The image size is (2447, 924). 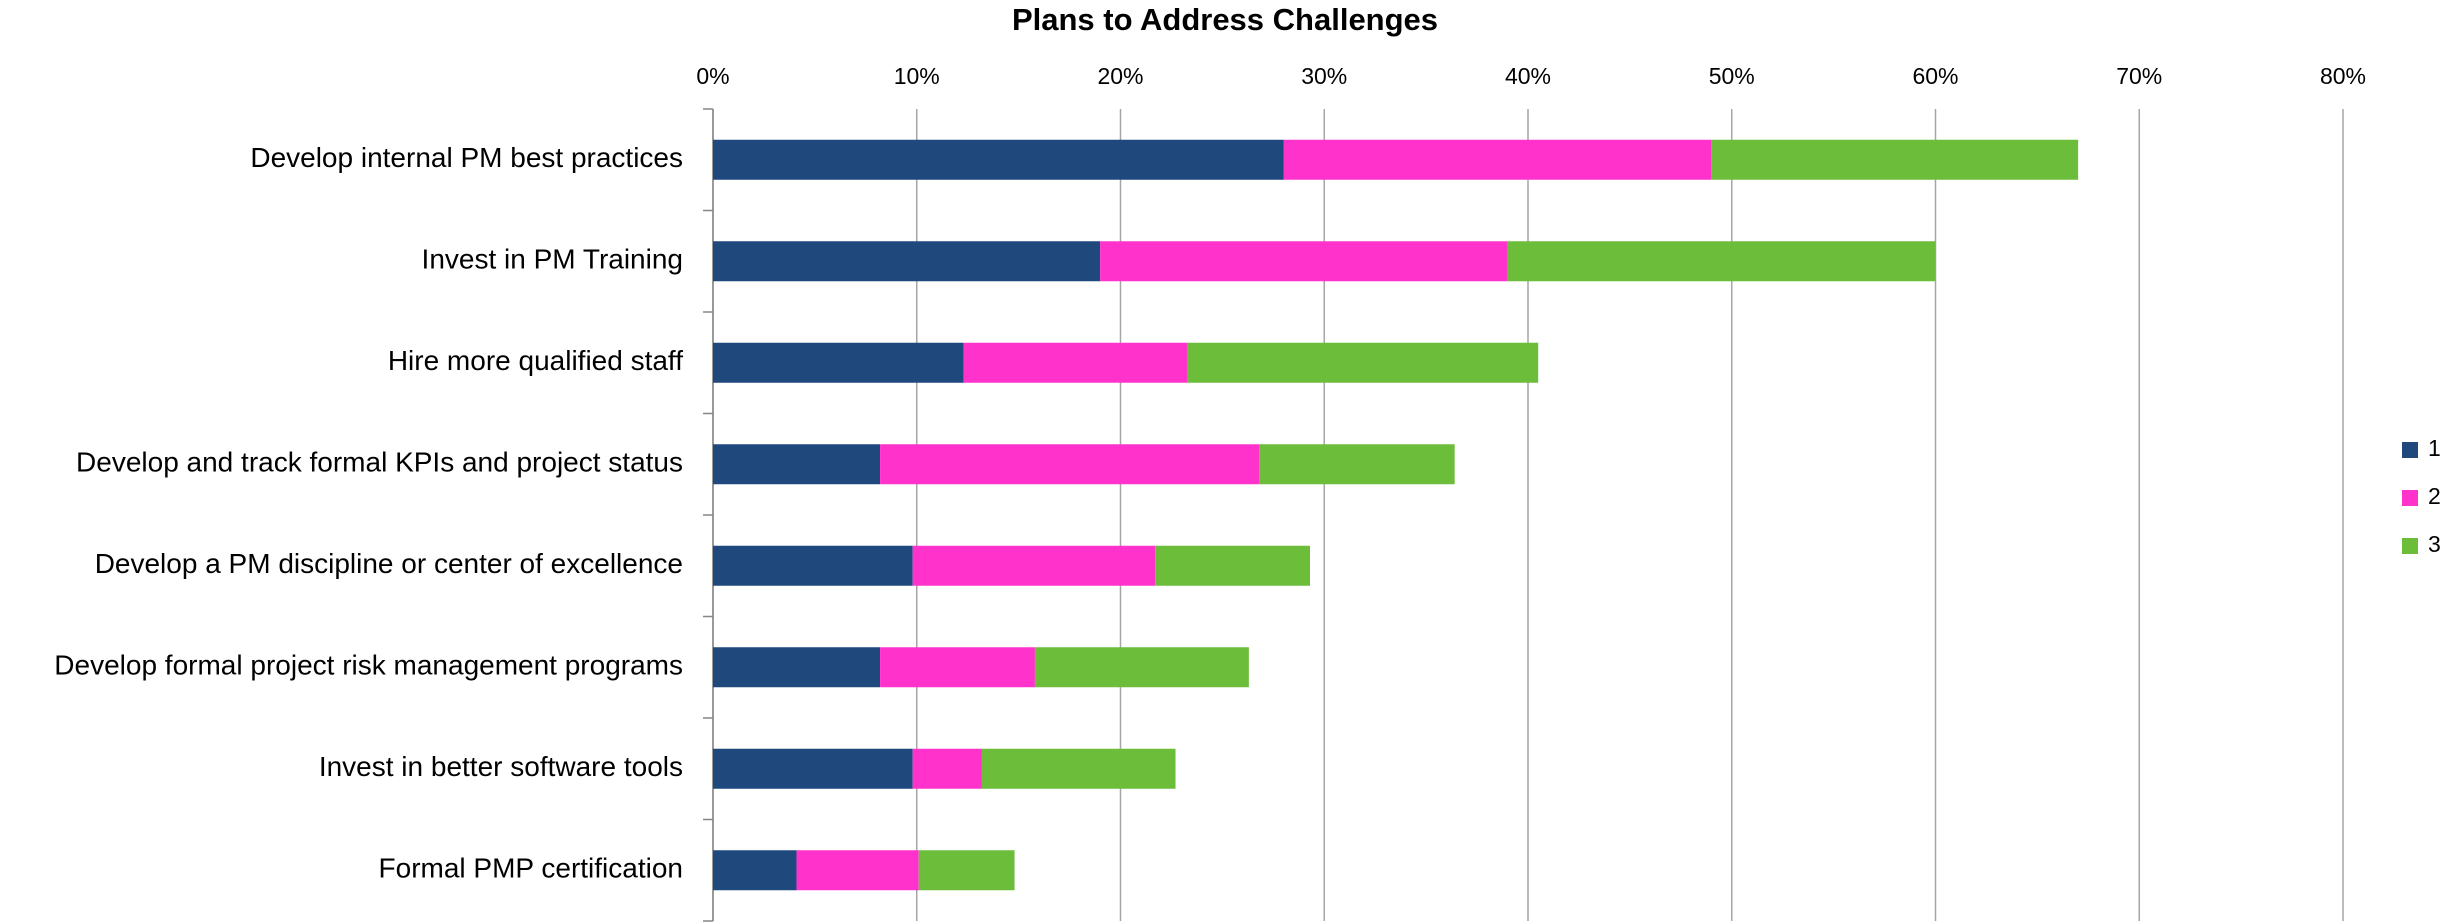 What do you see at coordinates (2434, 544) in the screenshot?
I see `legend-label: 3` at bounding box center [2434, 544].